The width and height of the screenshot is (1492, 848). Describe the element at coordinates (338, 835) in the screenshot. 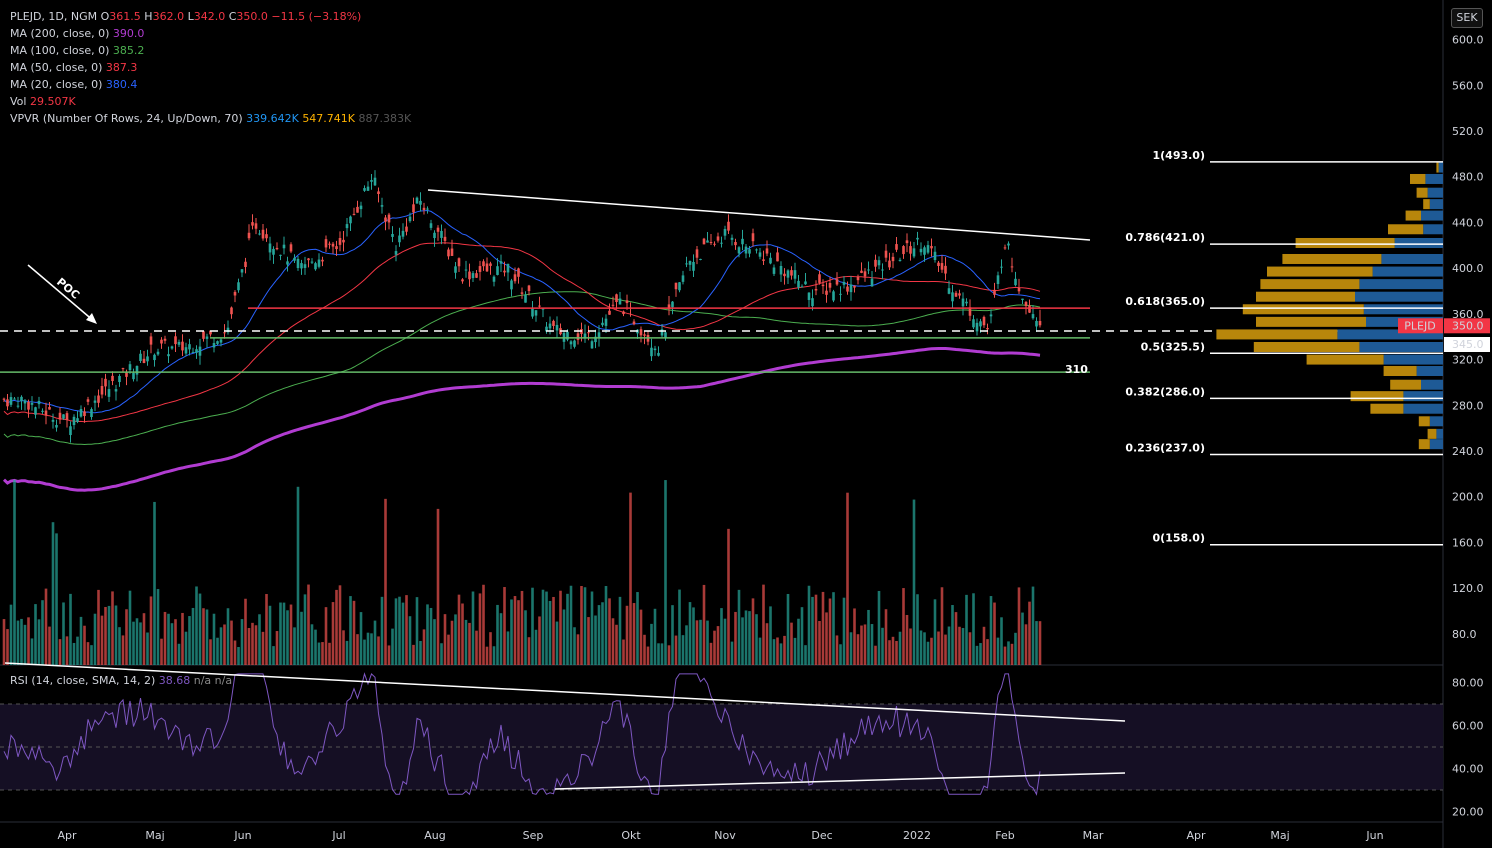

I see `time-axis-tick: Jul` at that location.